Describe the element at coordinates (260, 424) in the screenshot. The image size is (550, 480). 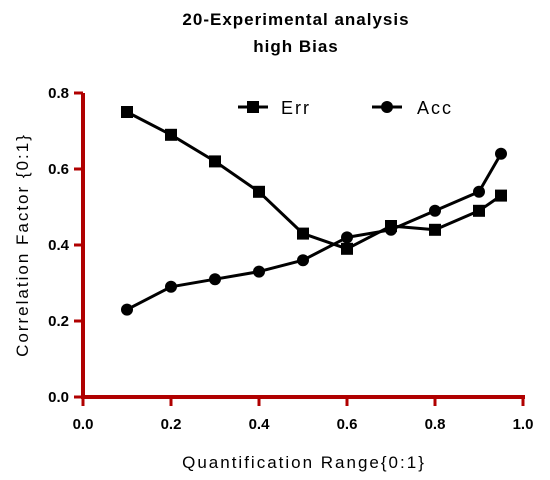
I see `x-tick-label: 0.4` at that location.